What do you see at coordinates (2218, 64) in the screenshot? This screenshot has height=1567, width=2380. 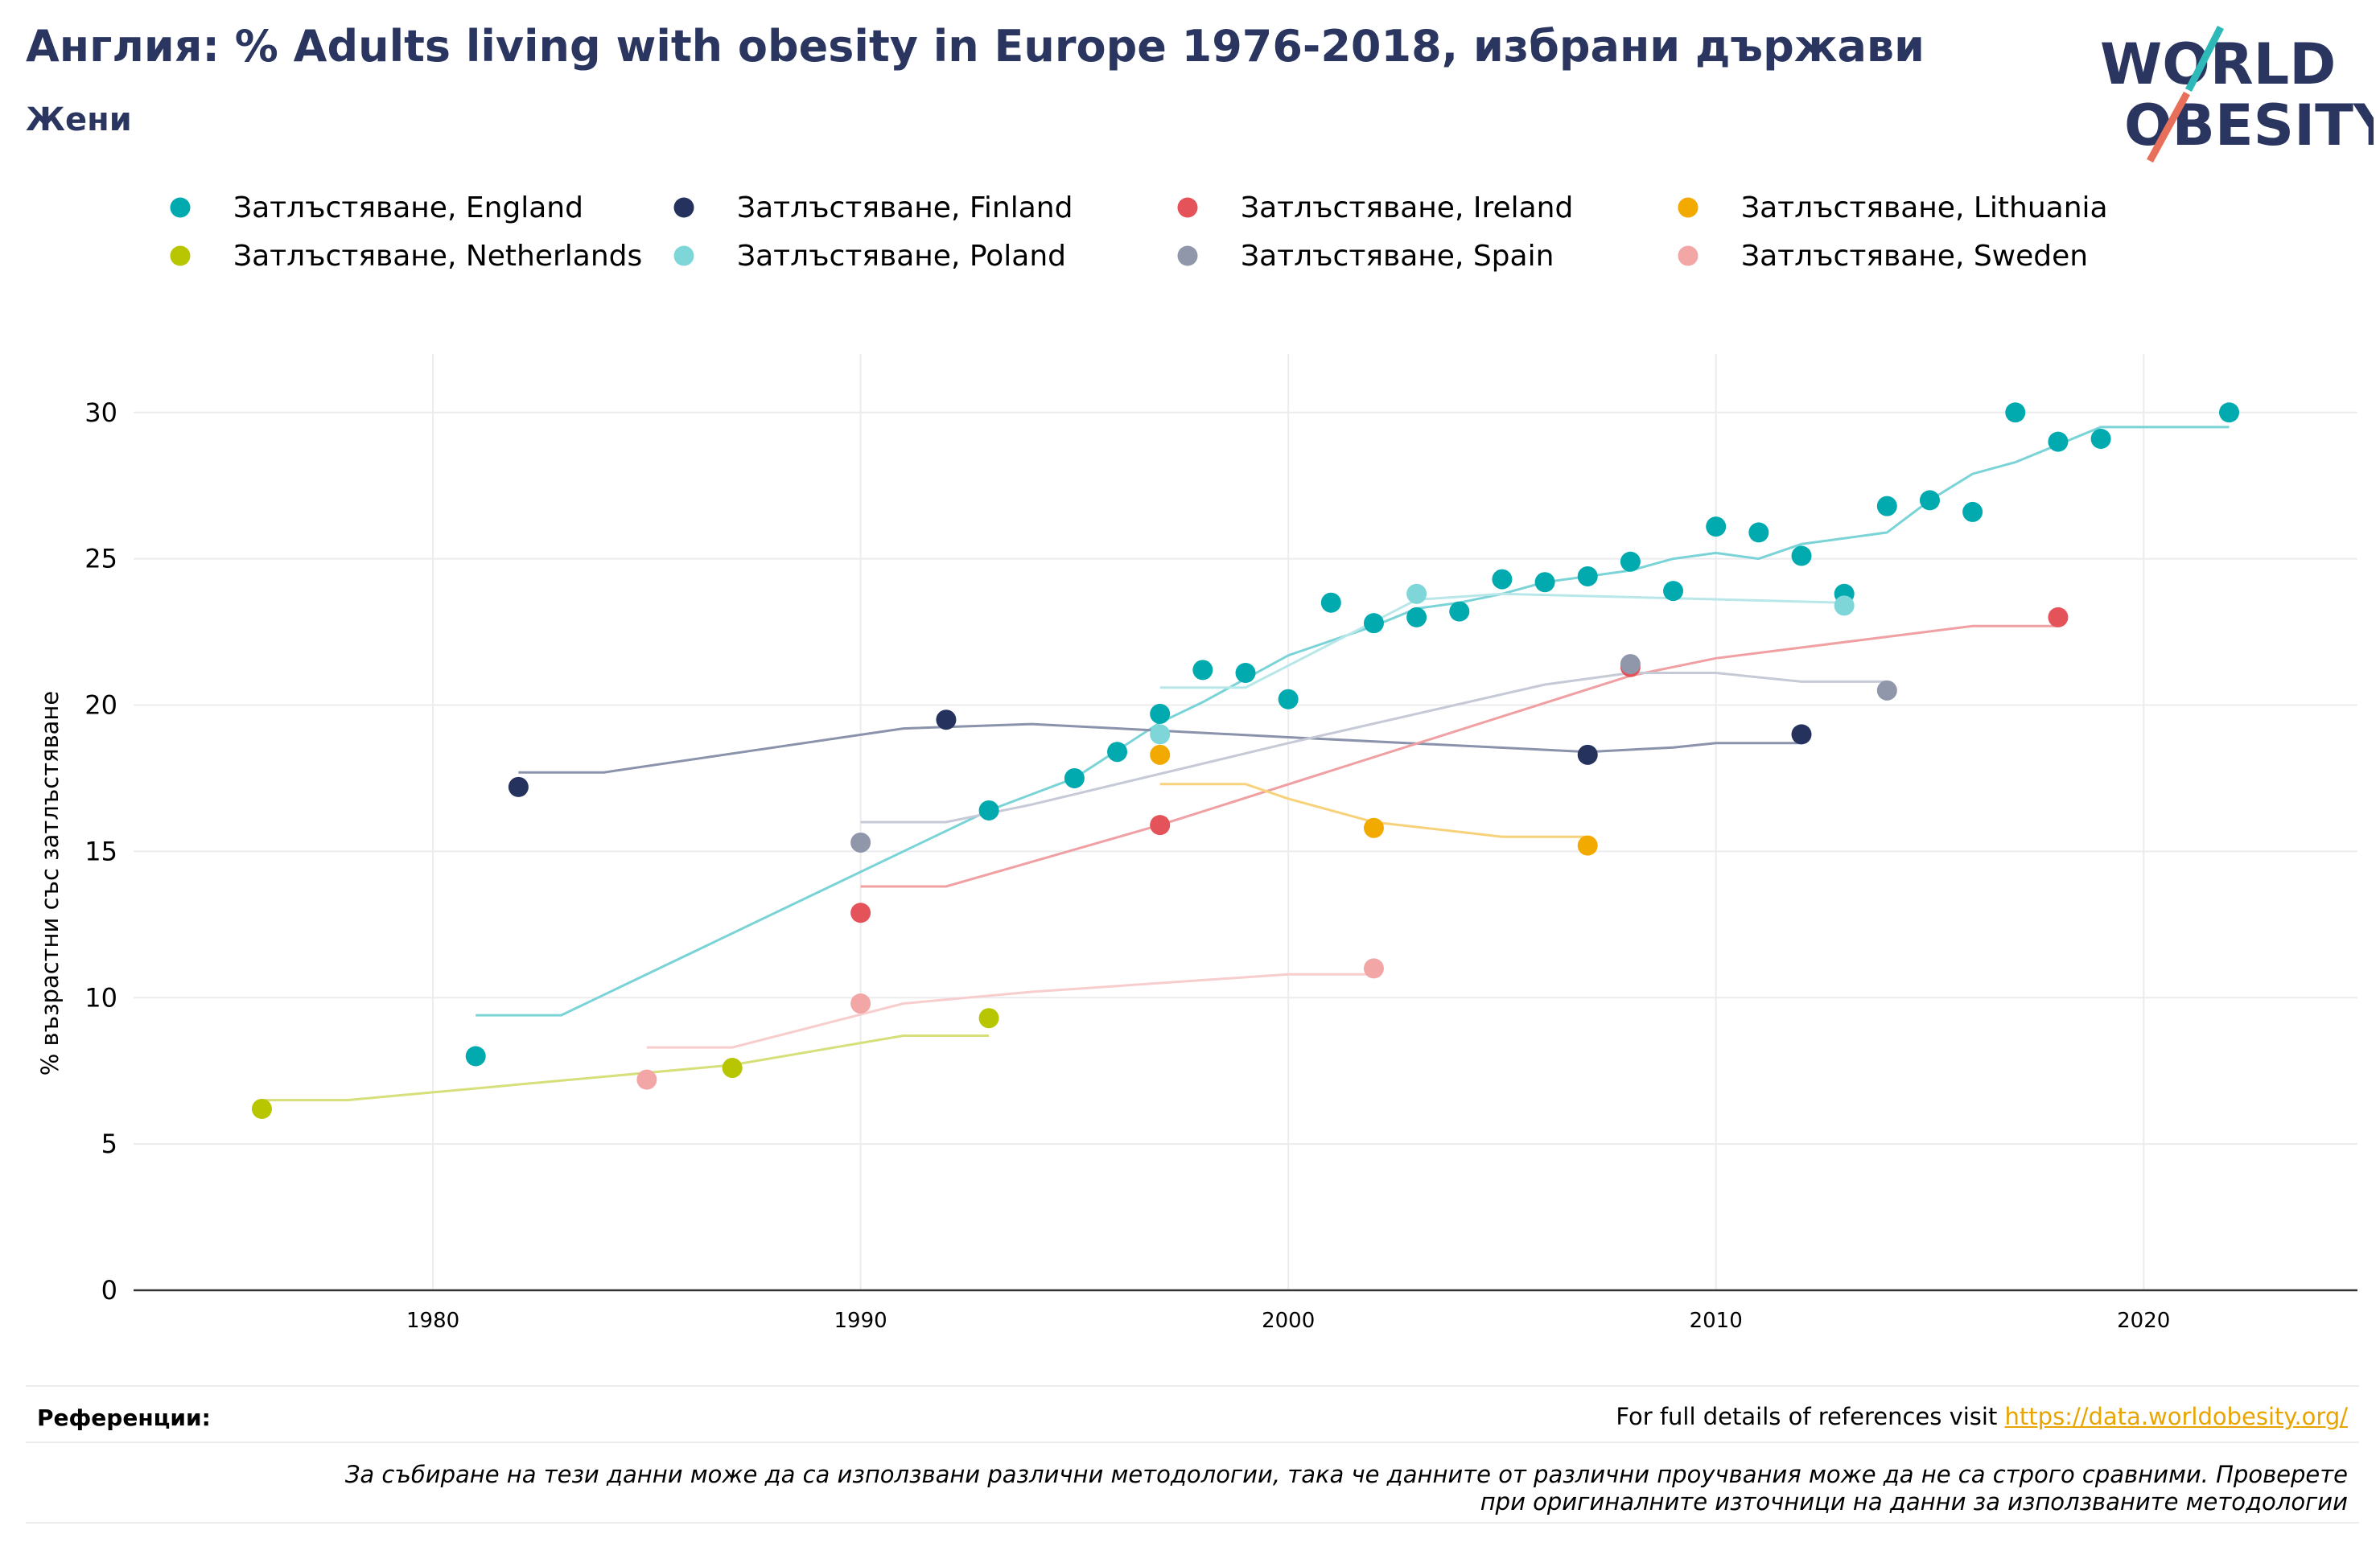 I see `logo-line1: WORLD` at bounding box center [2218, 64].